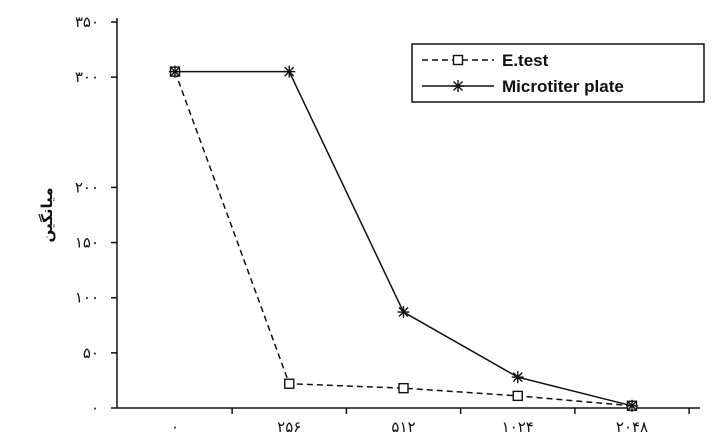 This screenshot has width=715, height=435. Describe the element at coordinates (525, 60) in the screenshot. I see `legend-label: E.test` at that location.